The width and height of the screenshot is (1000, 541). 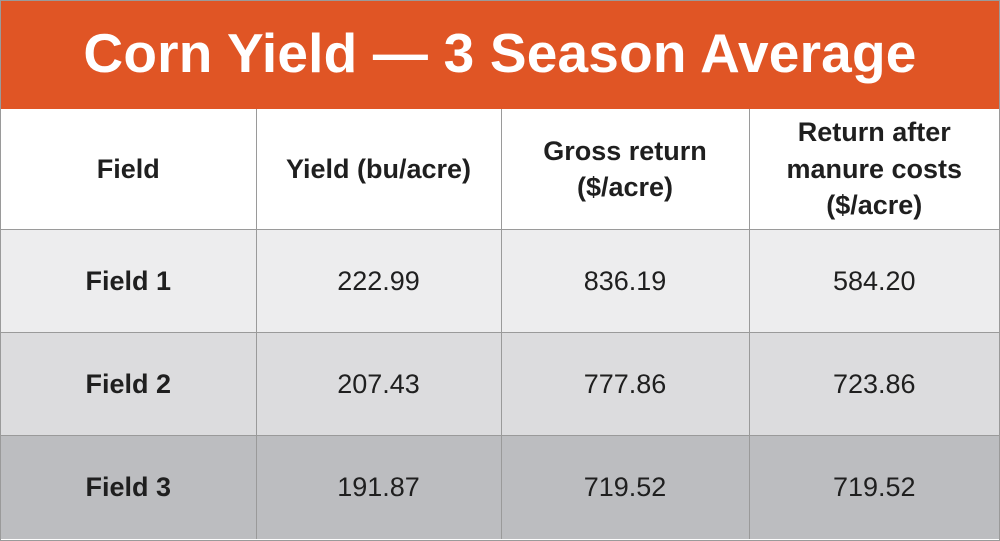 I want to click on cell-net-return: 719.52, so click(x=873, y=487).